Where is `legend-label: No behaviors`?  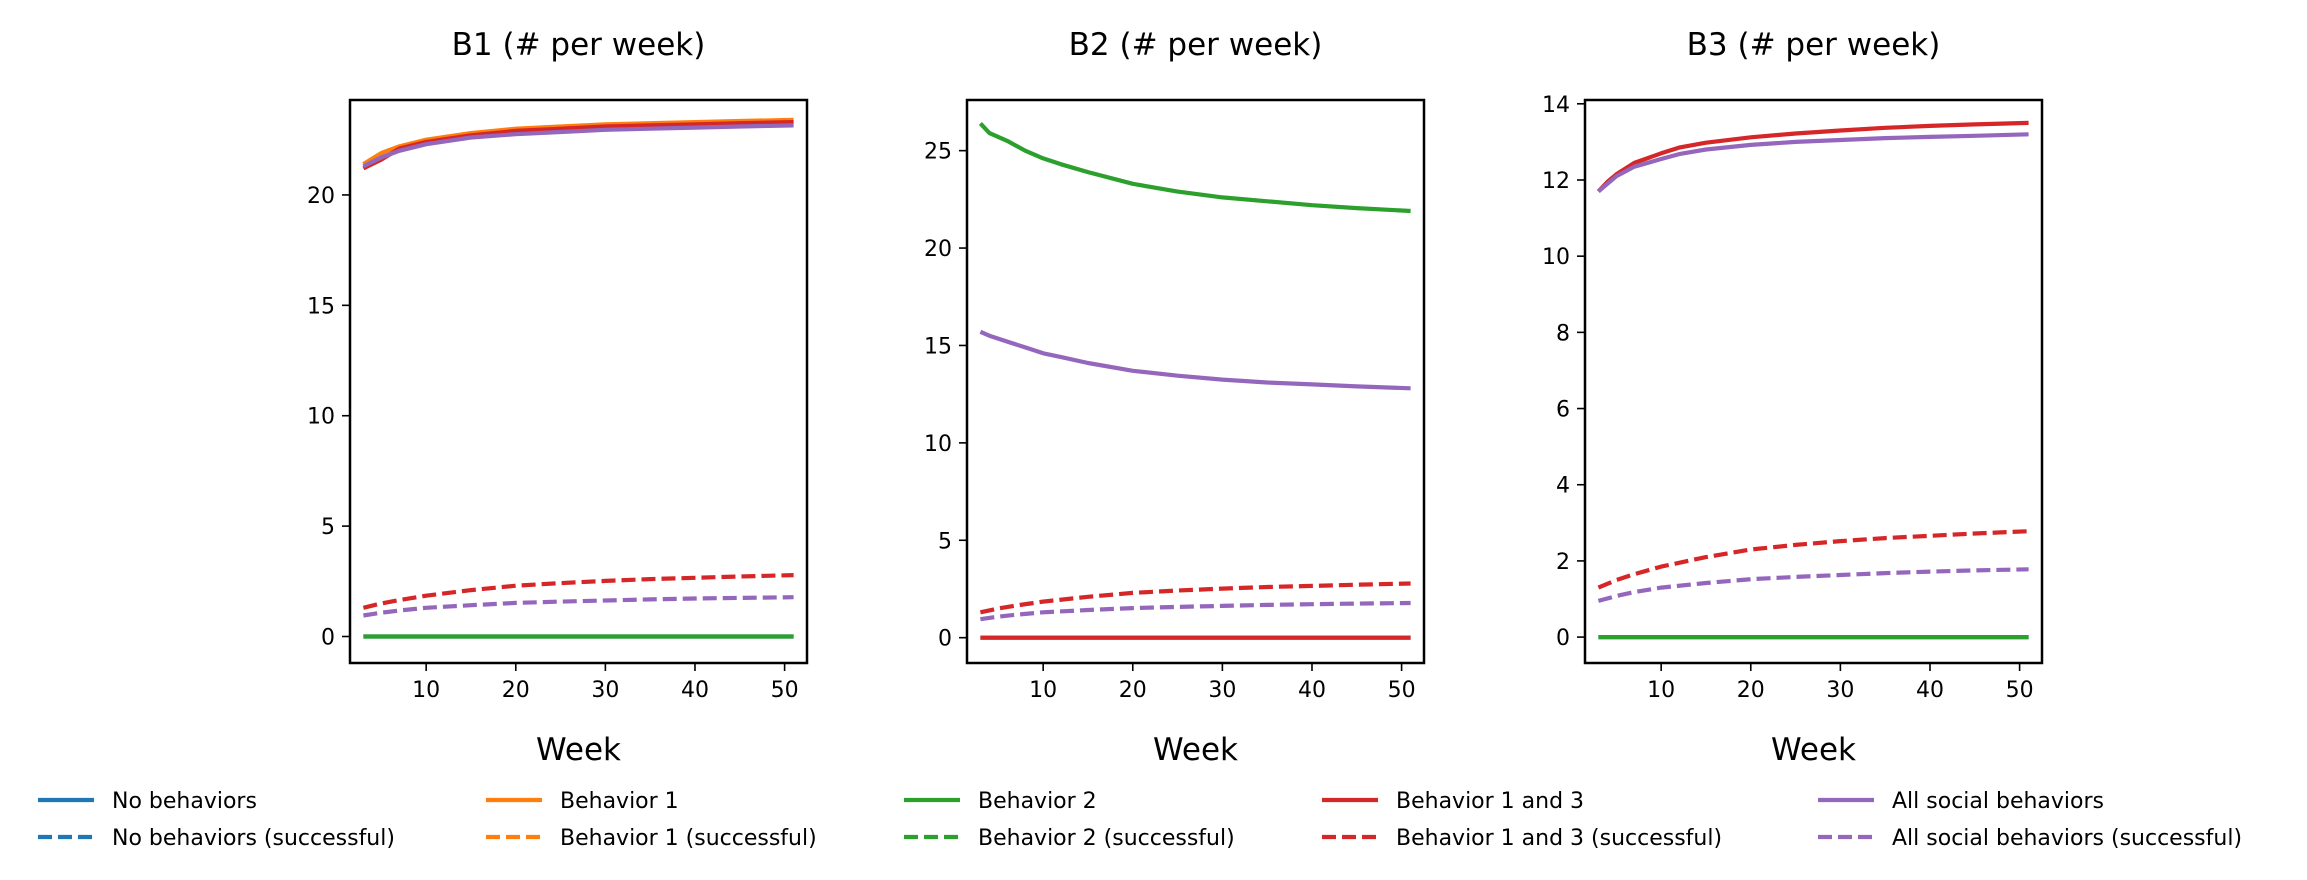
legend-label: No behaviors is located at coordinates (184, 801).